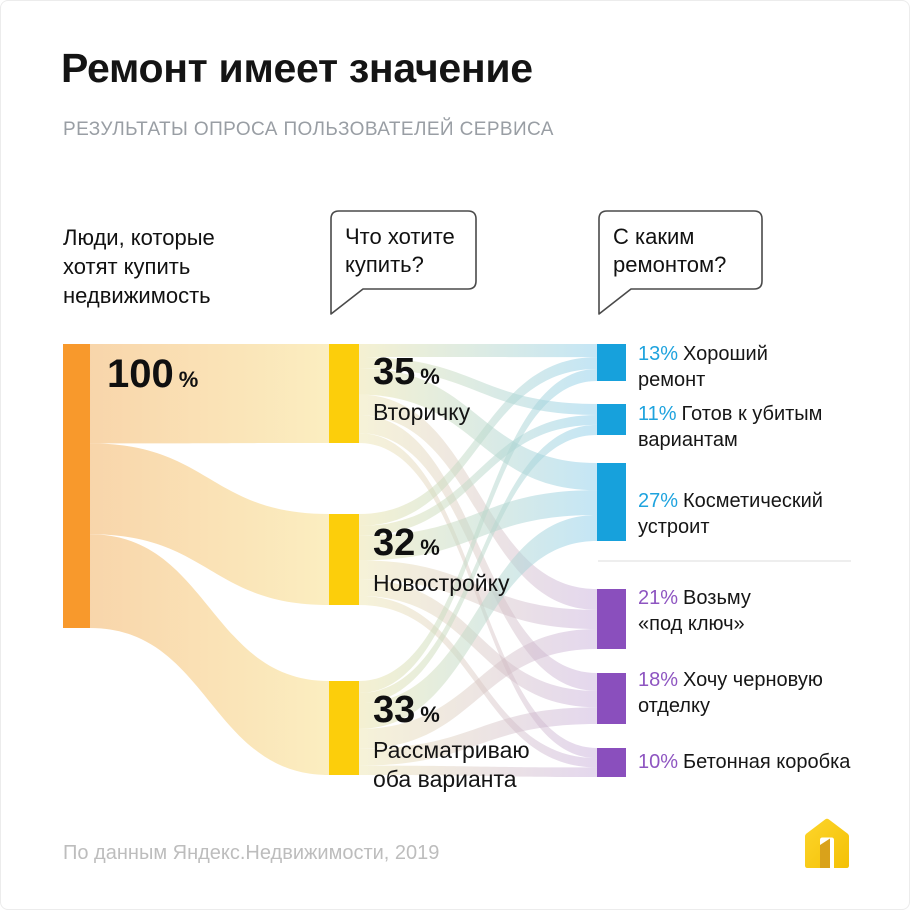 The height and width of the screenshot is (910, 910). I want to click on flow-secondary-turnkey, so click(478, 502).